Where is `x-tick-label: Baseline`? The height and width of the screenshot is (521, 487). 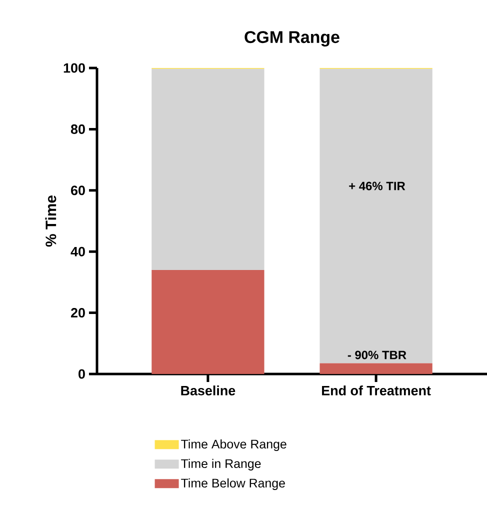
x-tick-label: Baseline is located at coordinates (208, 391).